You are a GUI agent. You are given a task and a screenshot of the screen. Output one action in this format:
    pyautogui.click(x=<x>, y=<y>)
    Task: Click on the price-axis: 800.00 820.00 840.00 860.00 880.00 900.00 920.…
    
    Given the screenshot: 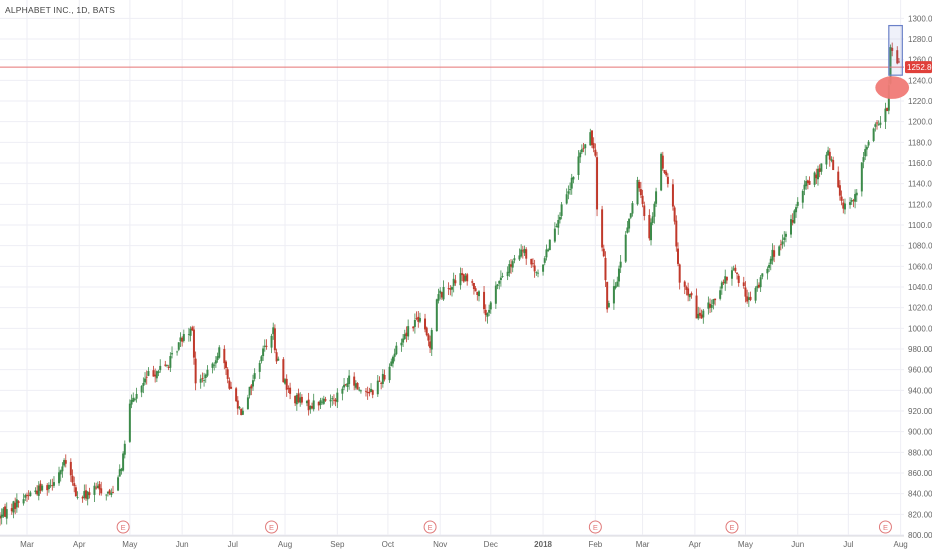 What is the action you would take?
    pyautogui.click(x=920, y=277)
    